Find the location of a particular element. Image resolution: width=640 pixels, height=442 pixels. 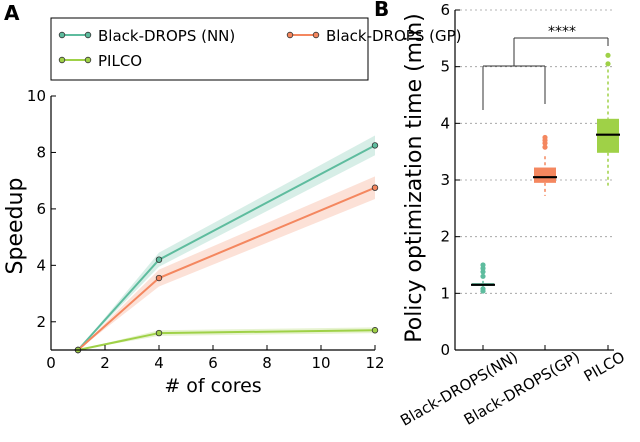

legend-frame is located at coordinates (209, 49).